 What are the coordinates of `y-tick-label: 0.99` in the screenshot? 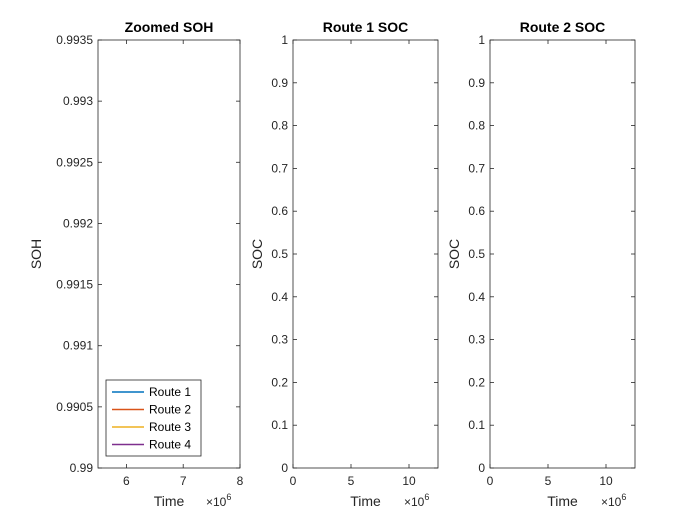 It's located at (82, 468).